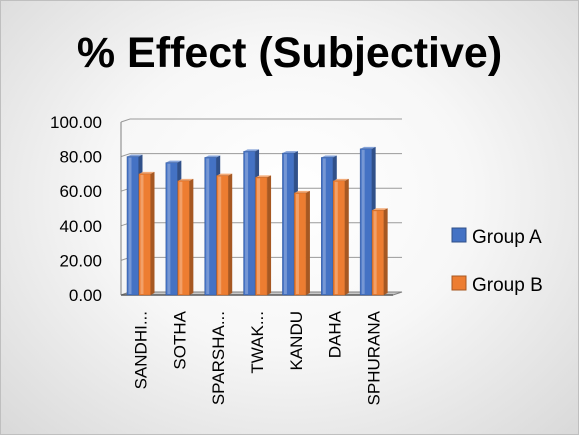 The height and width of the screenshot is (436, 580). What do you see at coordinates (80, 157) in the screenshot?
I see `y-tick-label: 80.00` at bounding box center [80, 157].